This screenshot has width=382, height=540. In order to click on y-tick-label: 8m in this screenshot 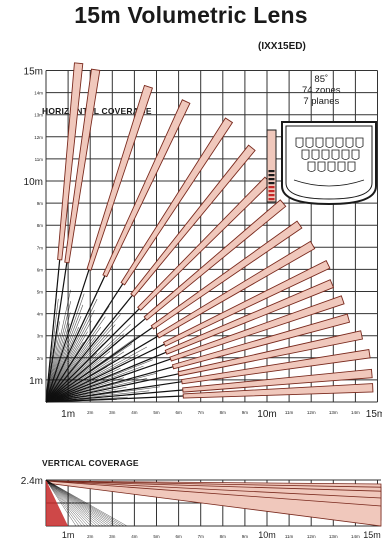, I will do `click(40, 225)`.